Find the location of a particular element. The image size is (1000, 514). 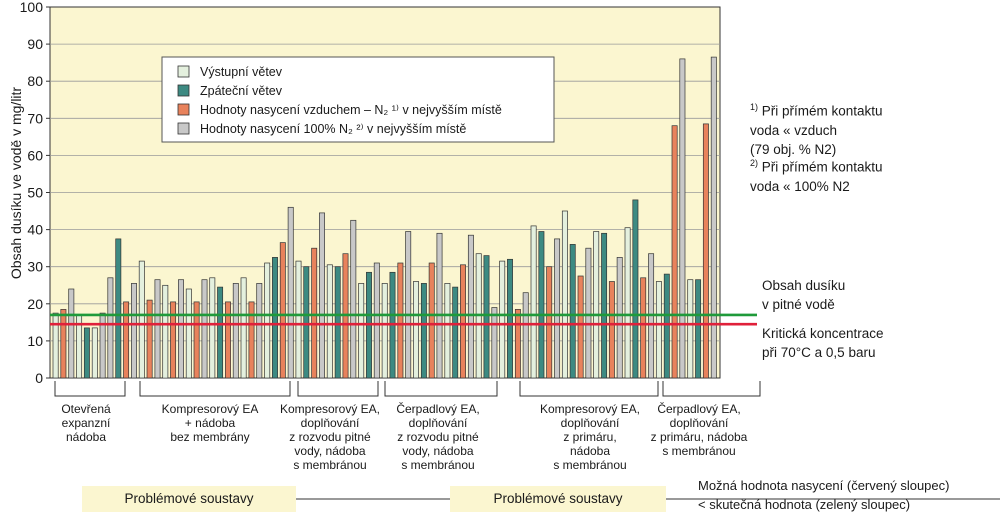

y-axis-label: Obsah dusíku ve vodě v mg/litr is located at coordinates (16, 183).